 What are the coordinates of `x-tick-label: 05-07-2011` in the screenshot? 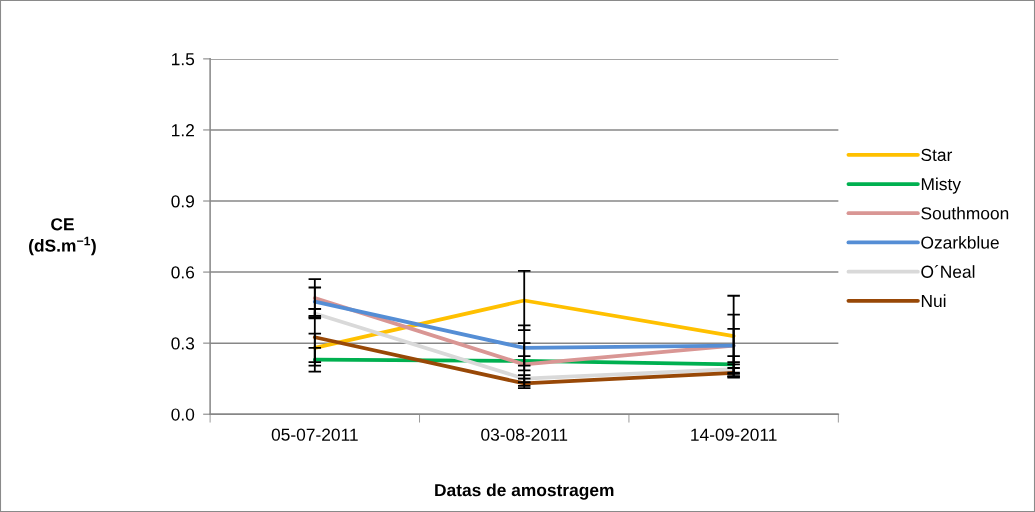 It's located at (314, 434).